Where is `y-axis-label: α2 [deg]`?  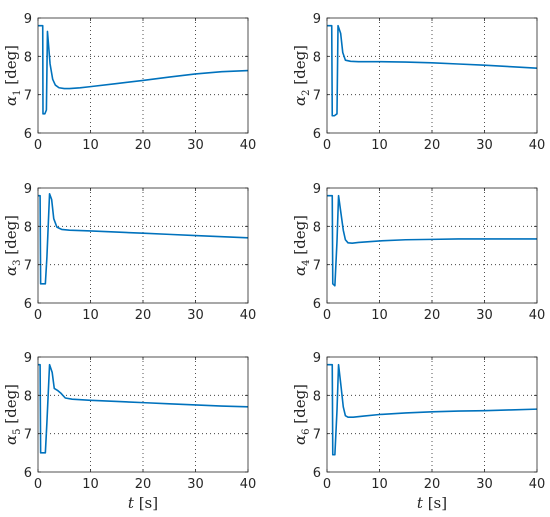
y-axis-label: α2 [deg] is located at coordinates (301, 75).